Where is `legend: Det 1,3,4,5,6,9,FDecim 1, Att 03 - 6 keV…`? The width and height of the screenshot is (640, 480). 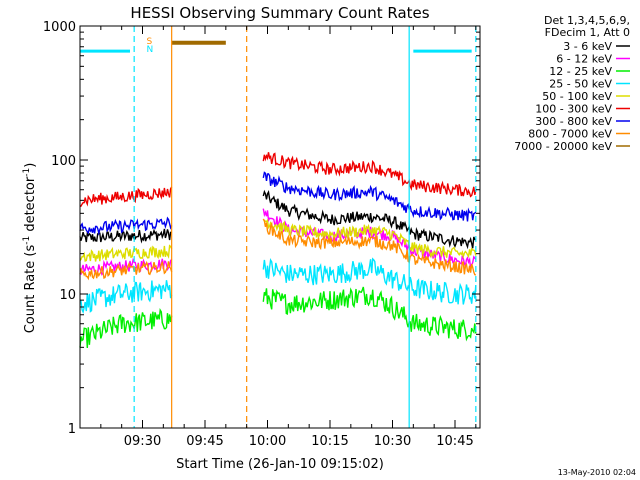
legend: Det 1,3,4,5,6,9,FDecim 1, Att 03 - 6 keV… is located at coordinates (572, 83).